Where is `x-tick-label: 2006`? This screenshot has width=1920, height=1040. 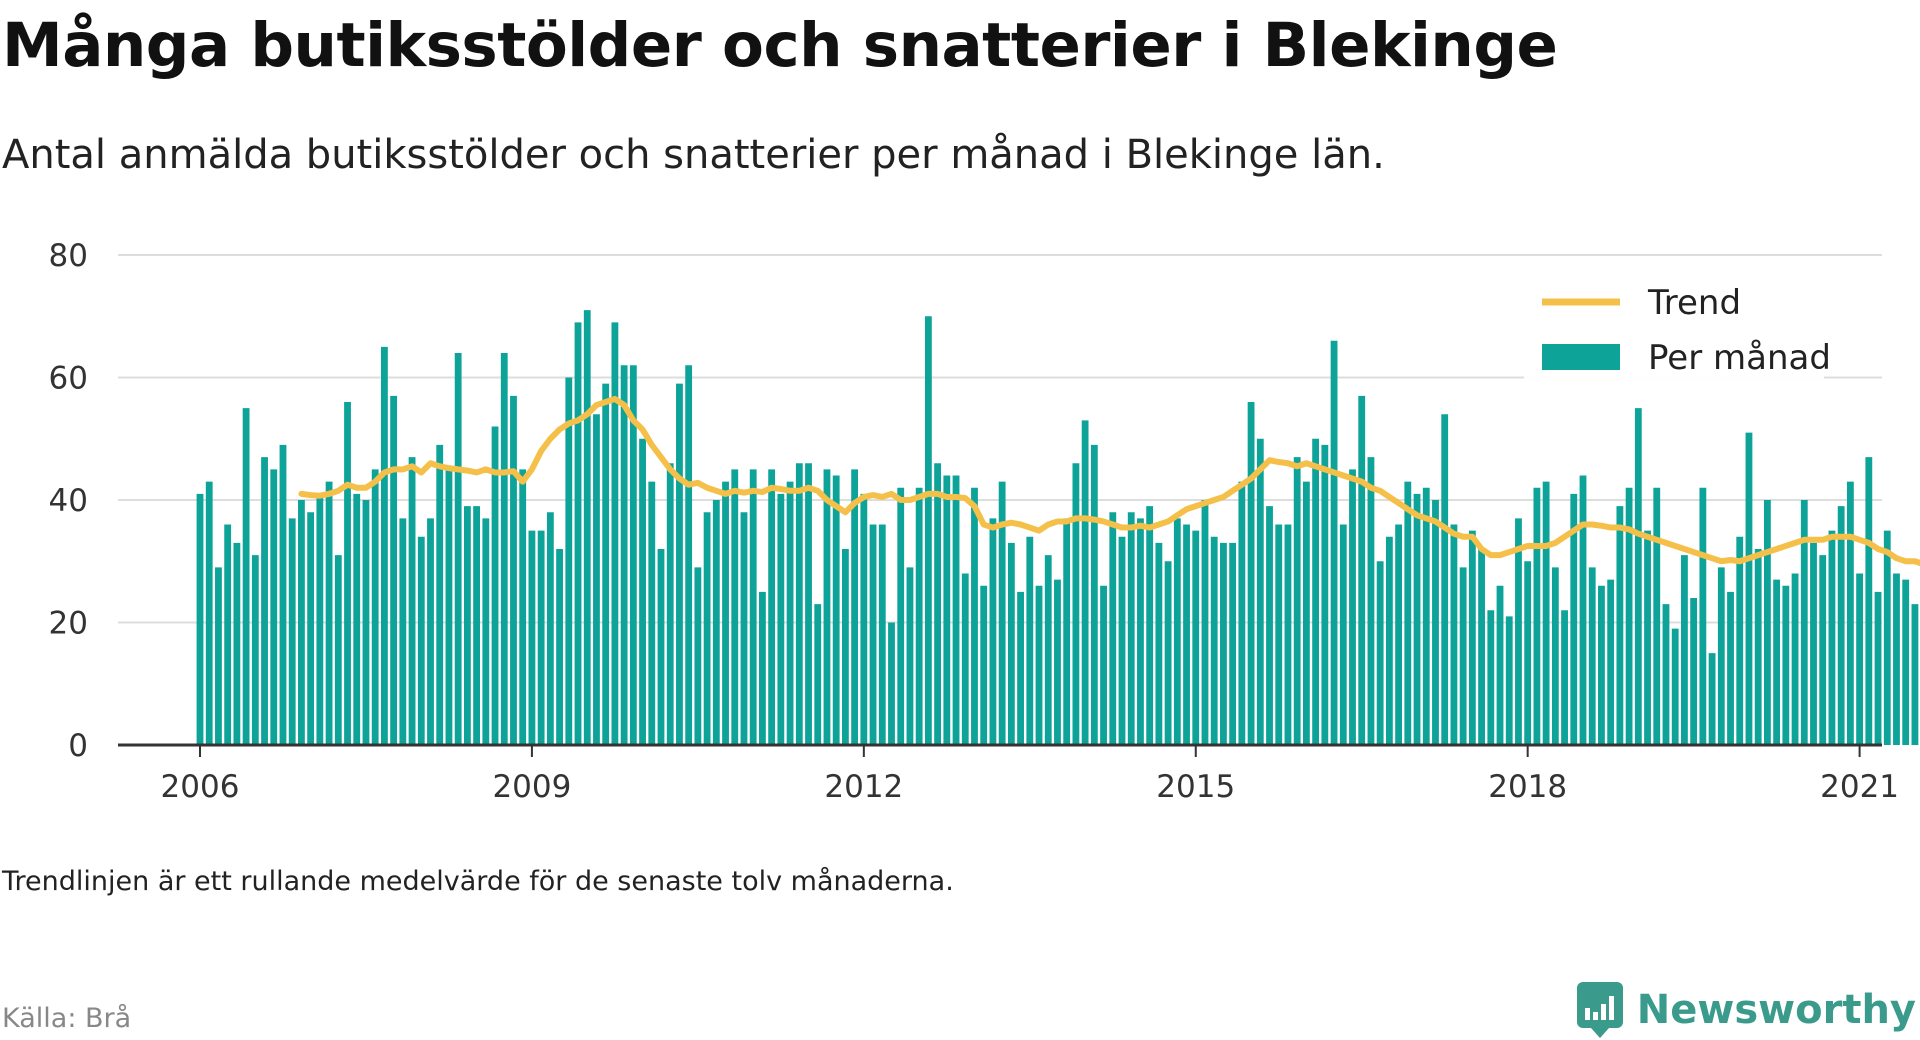
x-tick-label: 2006 is located at coordinates (200, 787).